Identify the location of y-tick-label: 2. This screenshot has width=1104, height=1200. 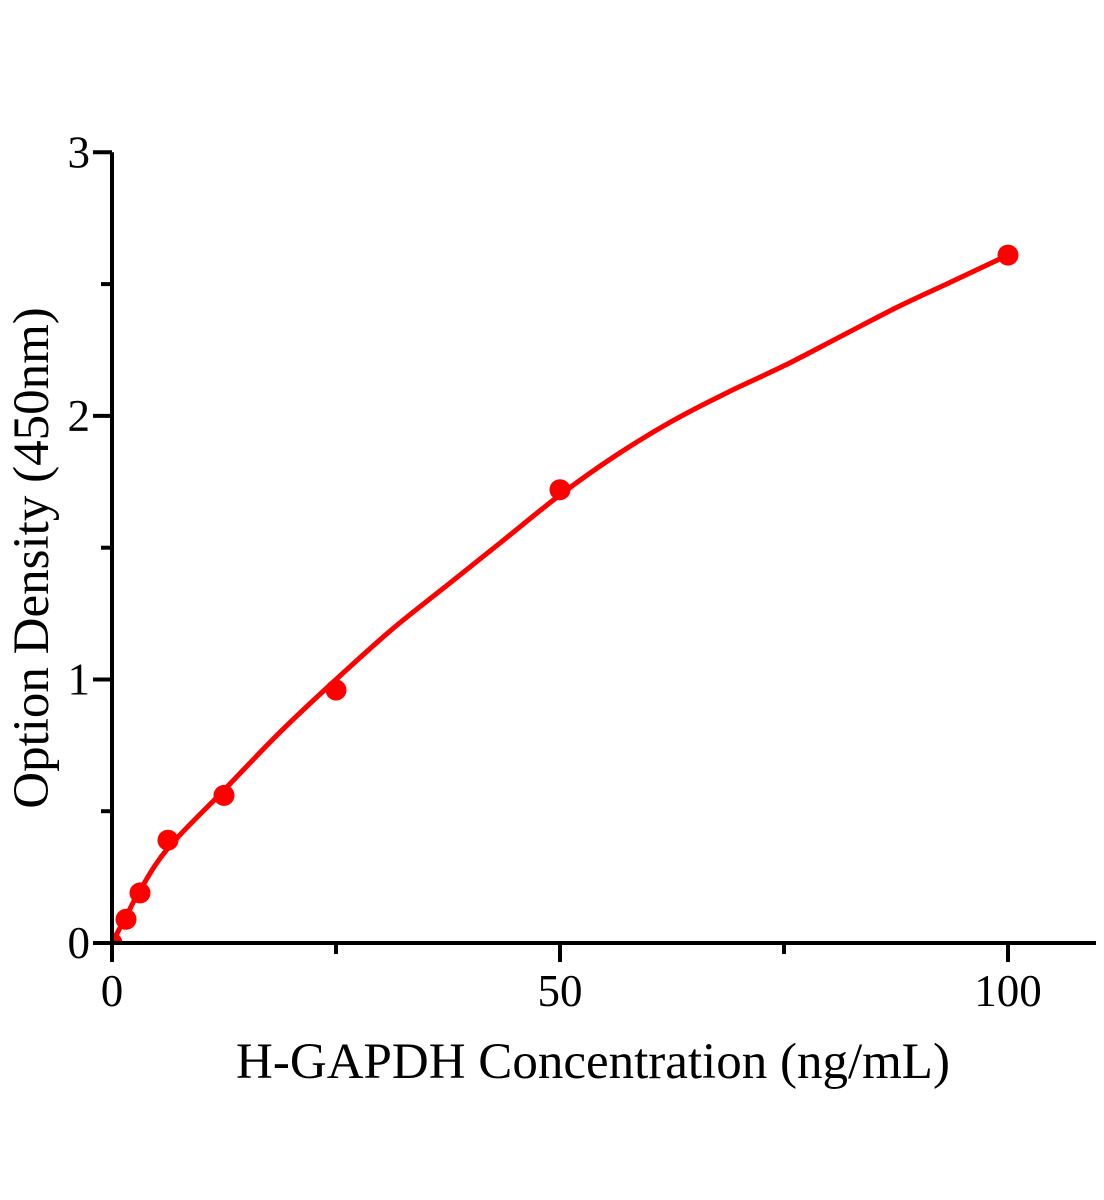
(79, 416).